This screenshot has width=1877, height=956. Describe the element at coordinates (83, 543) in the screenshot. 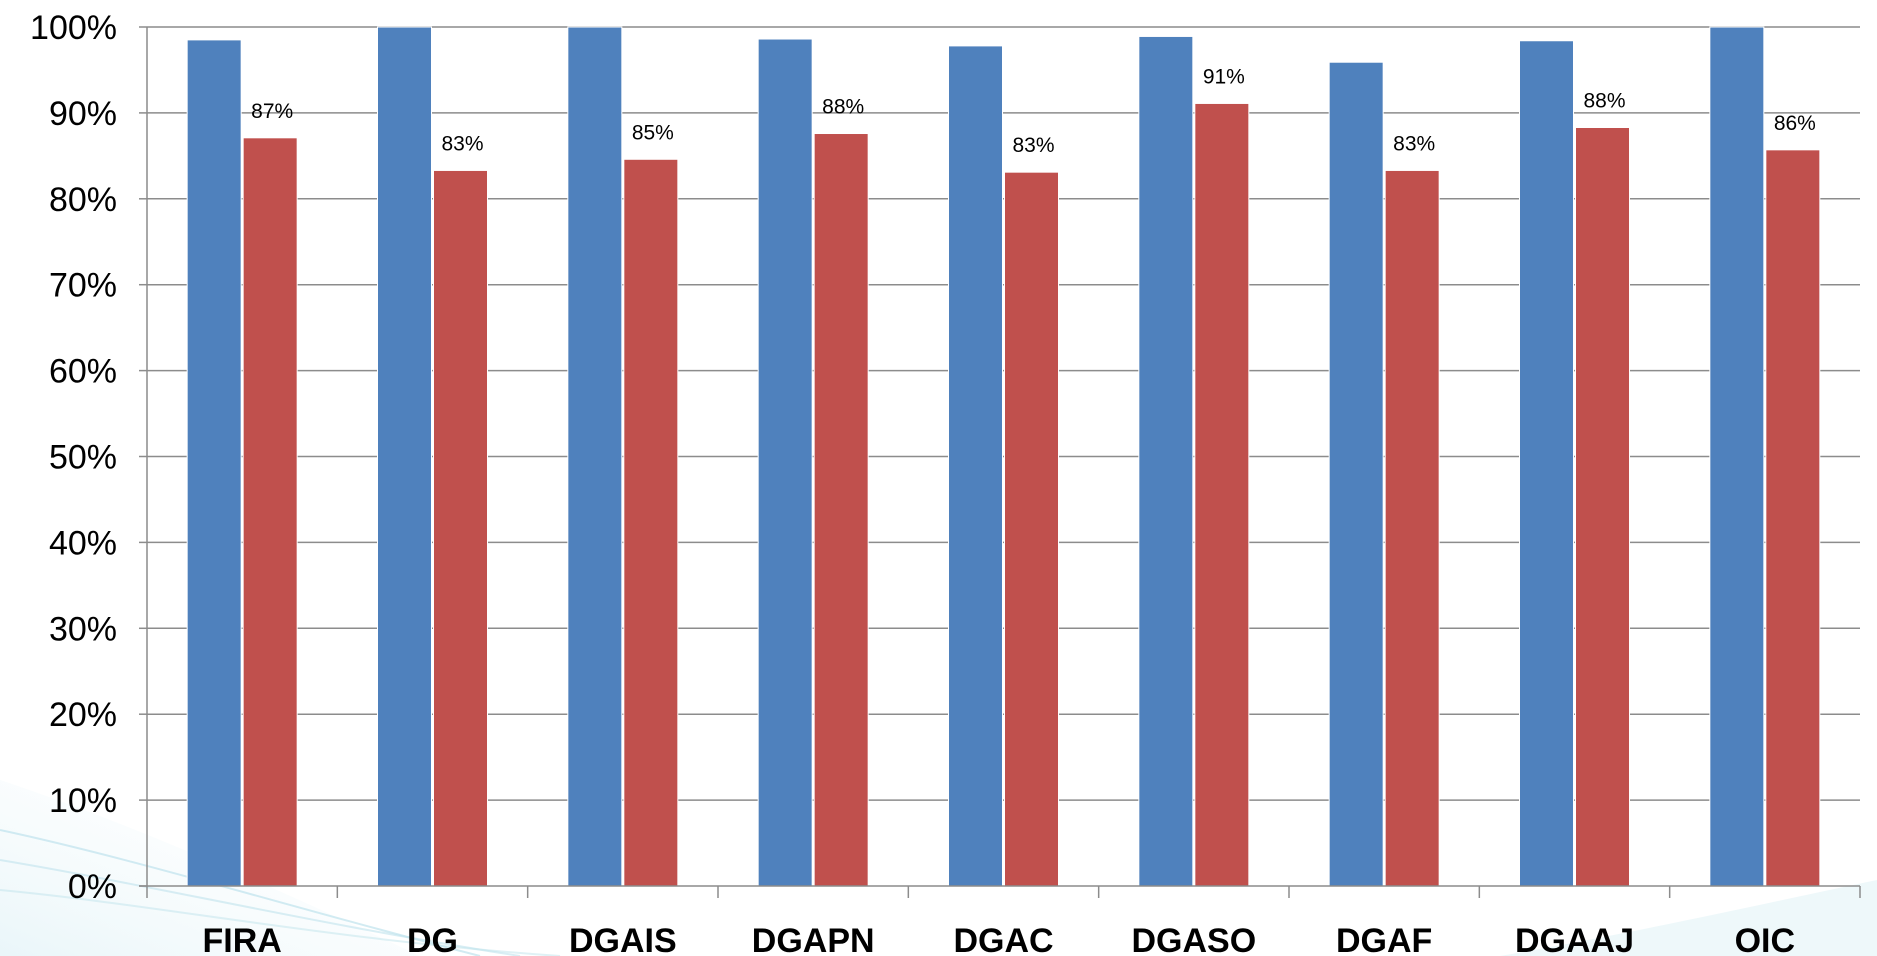

I see `y-tick-label: 40%` at that location.